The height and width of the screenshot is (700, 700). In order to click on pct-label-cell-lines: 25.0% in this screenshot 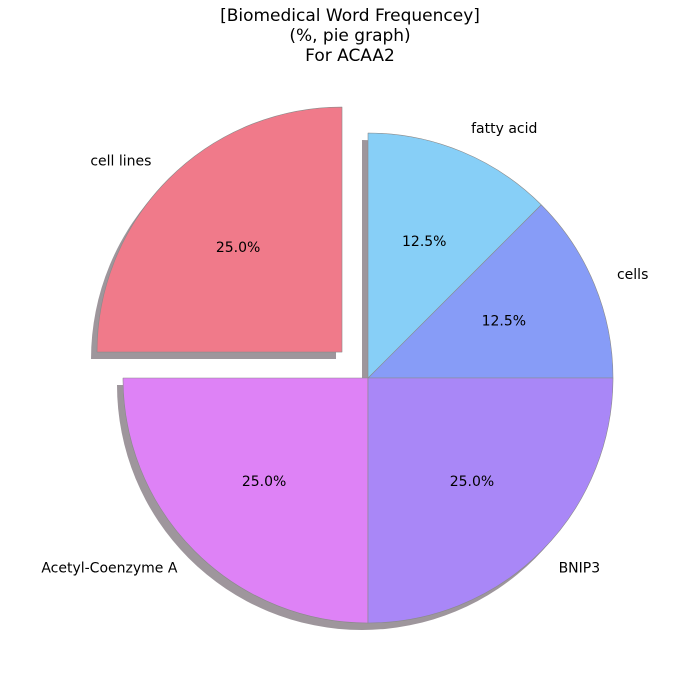, I will do `click(238, 248)`.